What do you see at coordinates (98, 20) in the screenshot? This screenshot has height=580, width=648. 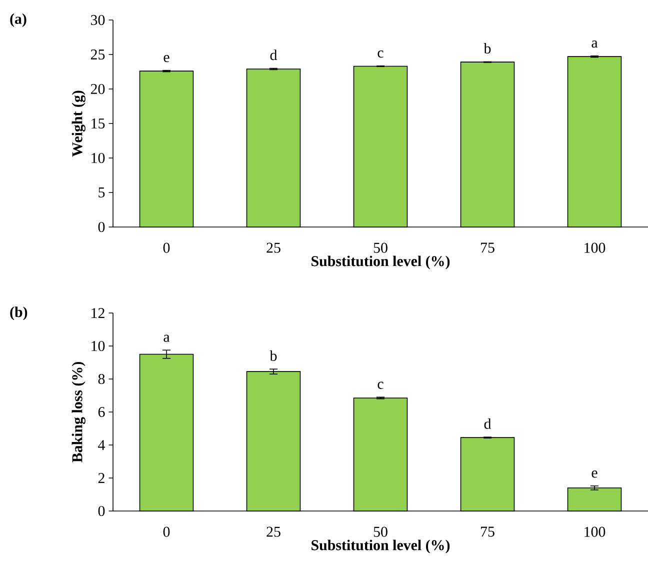 I see `y-tick-label: 30` at bounding box center [98, 20].